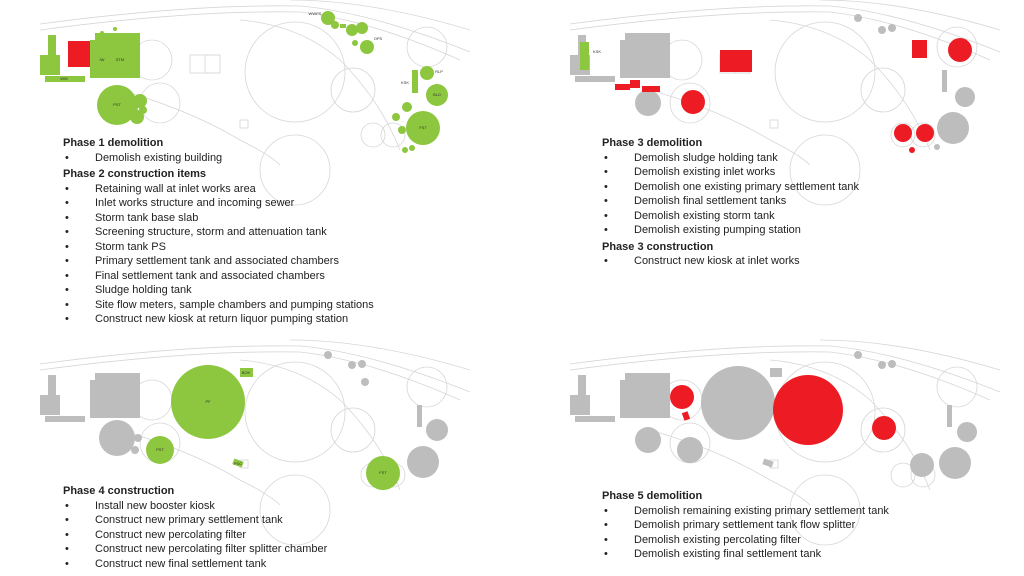 The height and width of the screenshot is (576, 1024). I want to click on list-item: Construct new primary settlement tank, so click(195, 520).